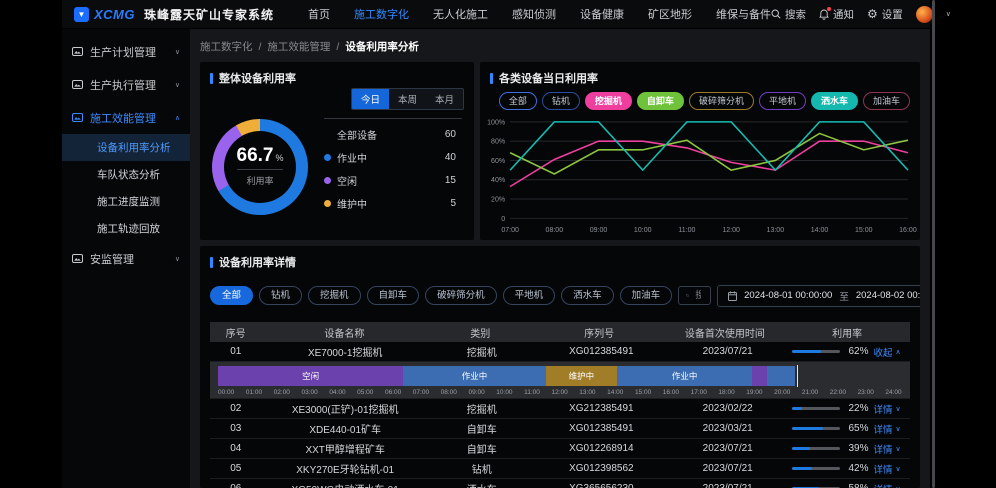 This screenshot has height=488, width=996. What do you see at coordinates (849, 409) in the screenshot?
I see `utilization-cell: 22% 详情 ∨` at bounding box center [849, 409].